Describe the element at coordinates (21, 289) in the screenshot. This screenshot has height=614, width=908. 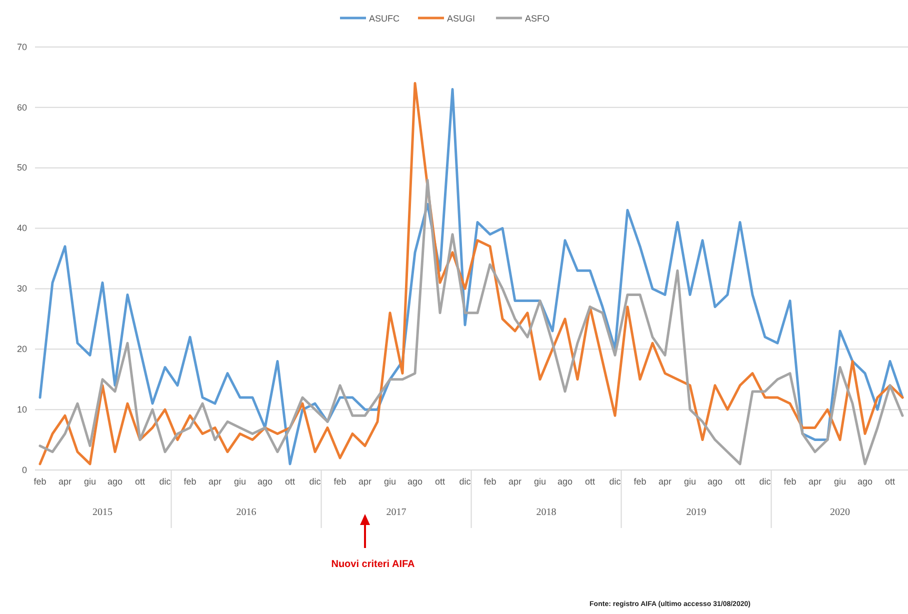
I see `y-tick-label: 30` at that location.